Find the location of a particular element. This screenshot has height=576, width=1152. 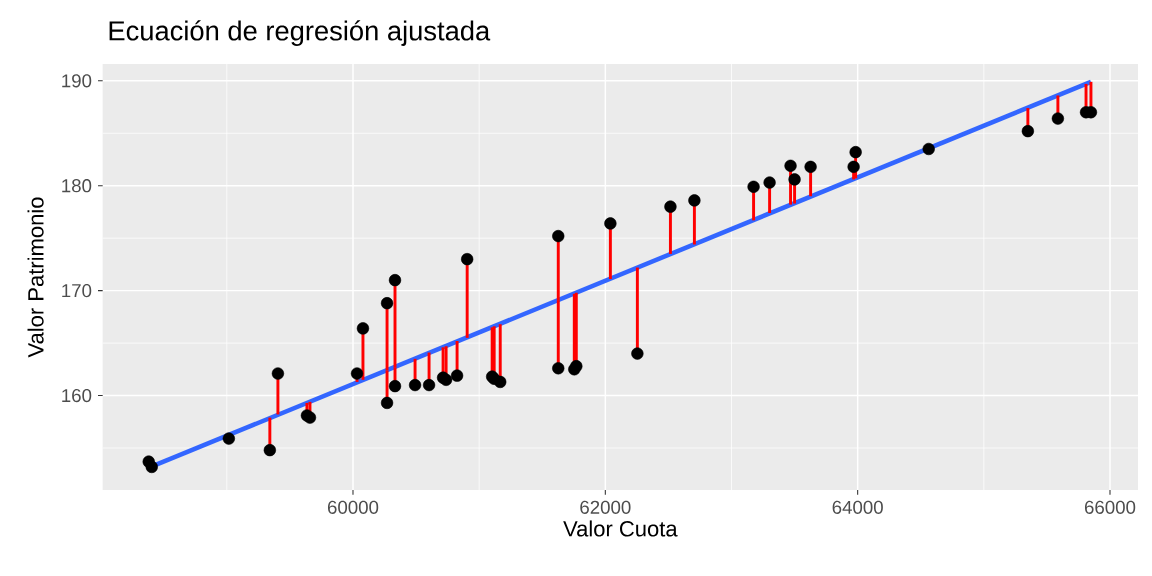

y-tick-label: 160 is located at coordinates (77, 395).